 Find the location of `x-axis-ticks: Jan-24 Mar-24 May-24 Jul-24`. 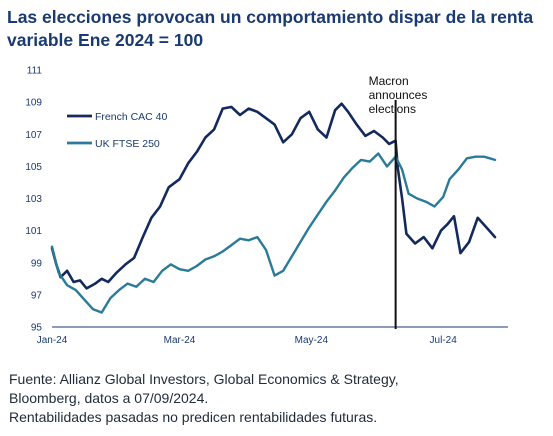

x-axis-ticks: Jan-24 Mar-24 May-24 Jul-24 is located at coordinates (247, 340).